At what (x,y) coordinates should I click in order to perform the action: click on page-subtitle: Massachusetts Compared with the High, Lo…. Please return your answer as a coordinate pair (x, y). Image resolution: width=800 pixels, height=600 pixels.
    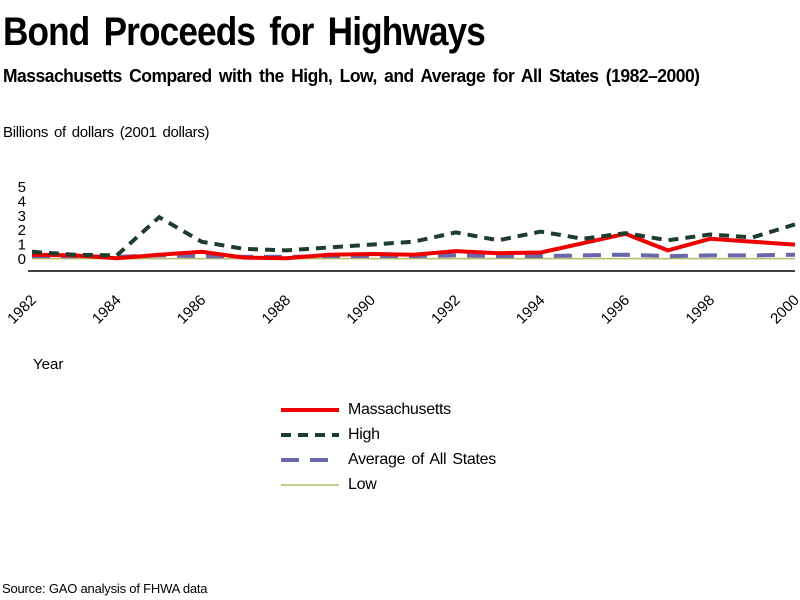
    Looking at the image, I should click on (351, 76).